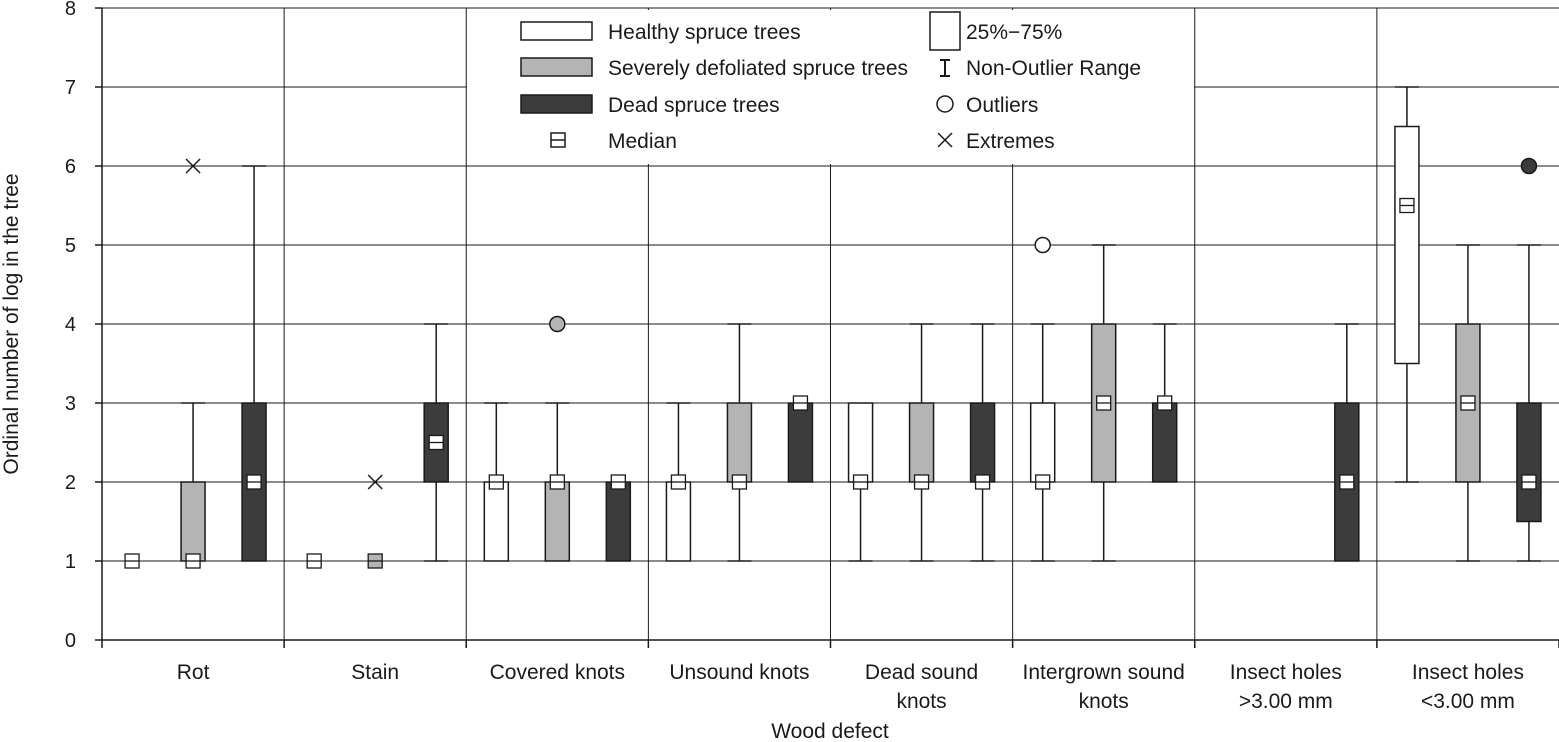  Describe the element at coordinates (557, 672) in the screenshot. I see `x-category-label-2: Covered knots` at that location.